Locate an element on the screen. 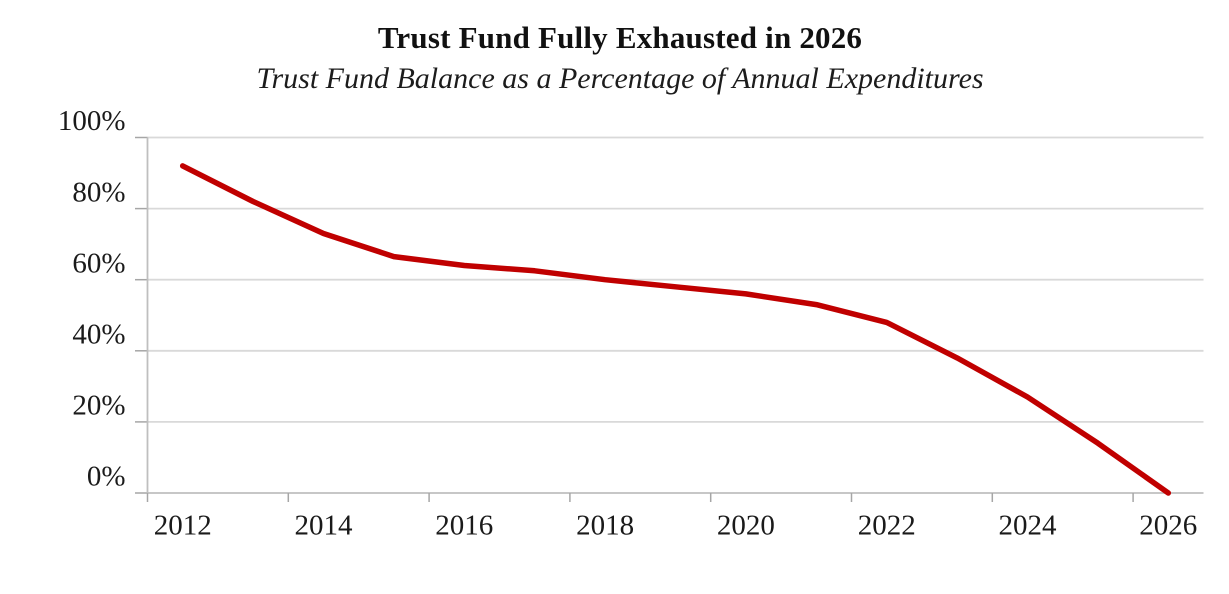 The width and height of the screenshot is (1229, 594). x-axis-label: 2024 is located at coordinates (1028, 526).